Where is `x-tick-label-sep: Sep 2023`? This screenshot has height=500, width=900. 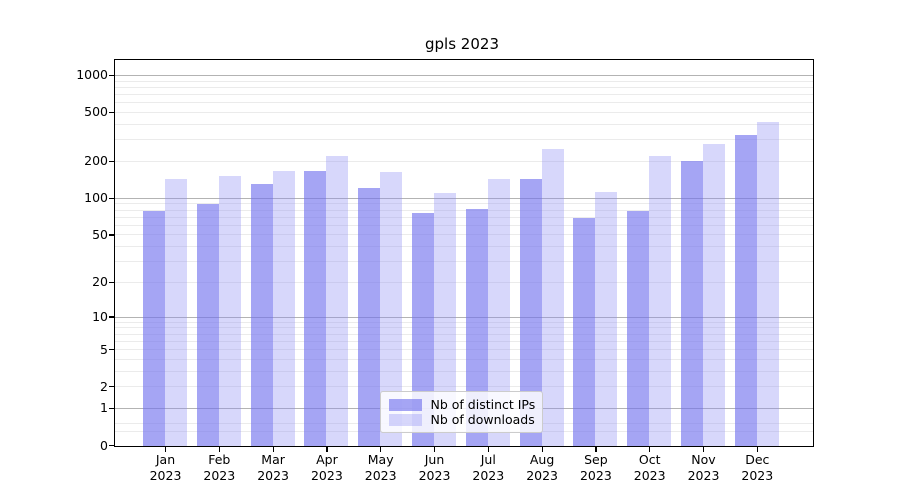
x-tick-label-sep: Sep 2023 is located at coordinates (595, 467).